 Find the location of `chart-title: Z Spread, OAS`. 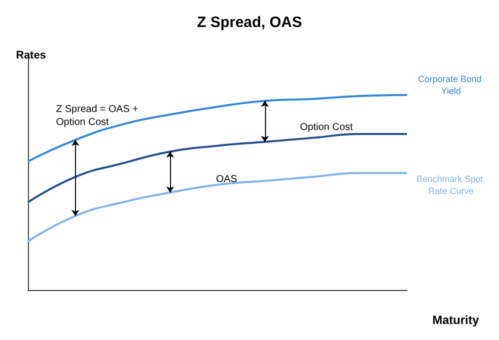

chart-title: Z Spread, OAS is located at coordinates (249, 22).